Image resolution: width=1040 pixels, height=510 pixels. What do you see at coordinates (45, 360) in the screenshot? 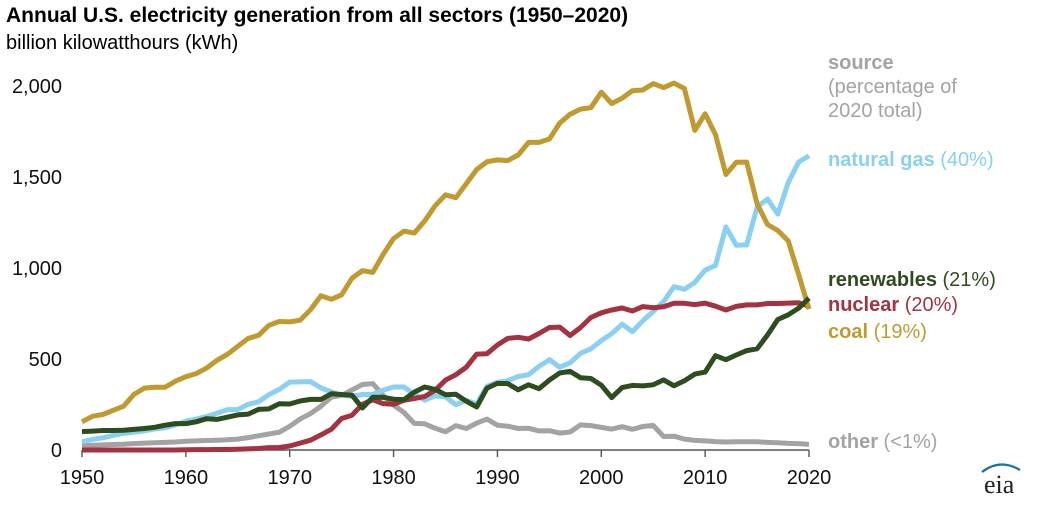
I see `y-tick-label: 500` at bounding box center [45, 360].